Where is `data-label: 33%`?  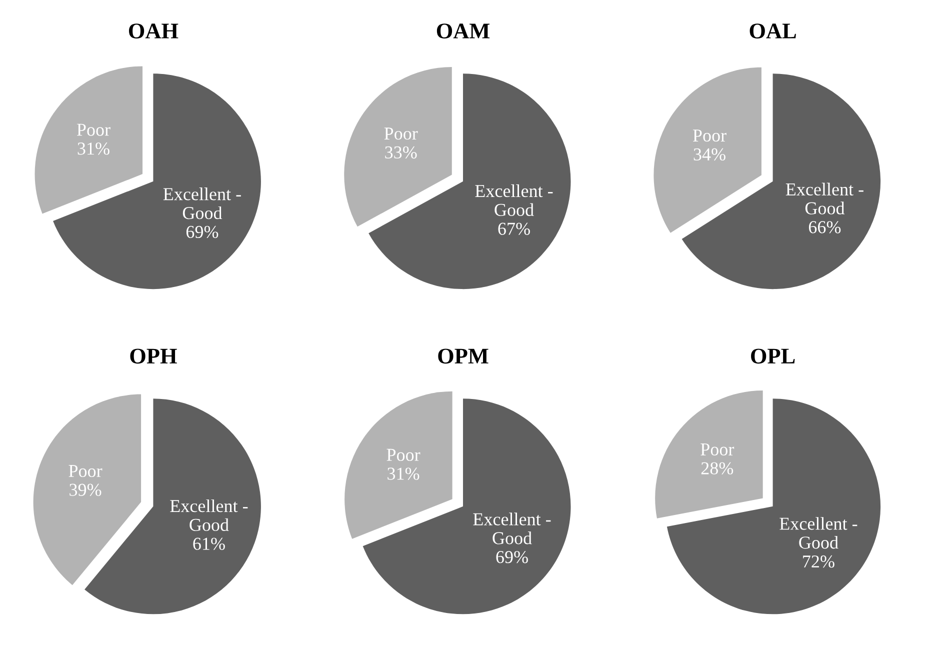
data-label: 33% is located at coordinates (401, 152).